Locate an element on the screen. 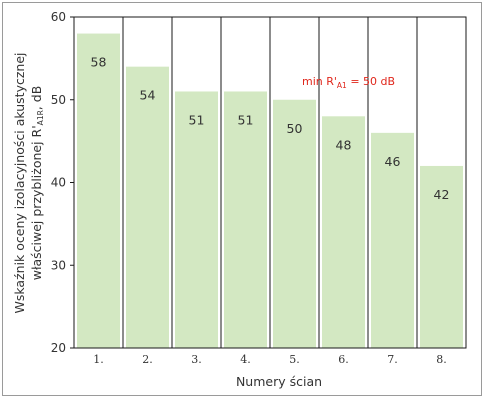  data-label-7: 46 is located at coordinates (393, 161).